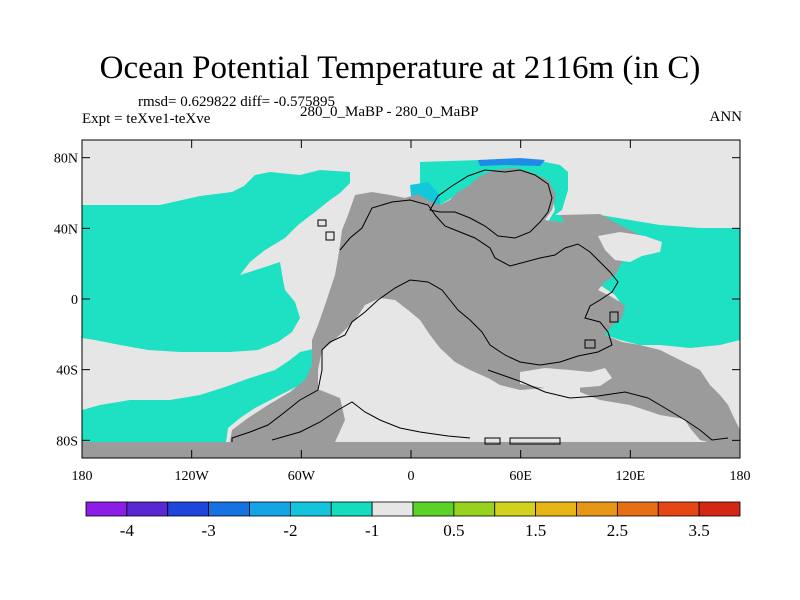 Image resolution: width=800 pixels, height=600 pixels. What do you see at coordinates (302, 476) in the screenshot?
I see `x-tick-label: 60W` at bounding box center [302, 476].